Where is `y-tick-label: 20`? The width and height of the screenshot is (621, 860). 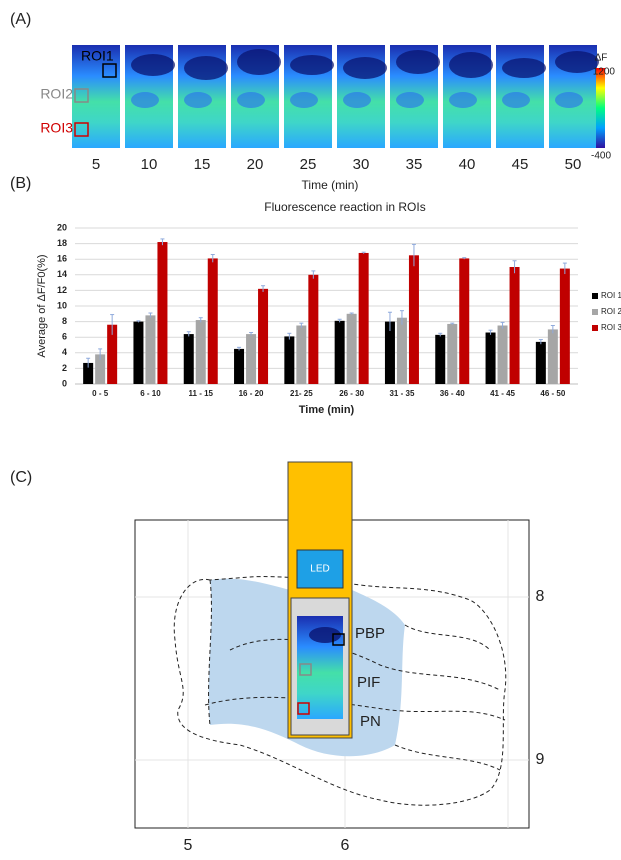 y-tick-label: 20 is located at coordinates (62, 227).